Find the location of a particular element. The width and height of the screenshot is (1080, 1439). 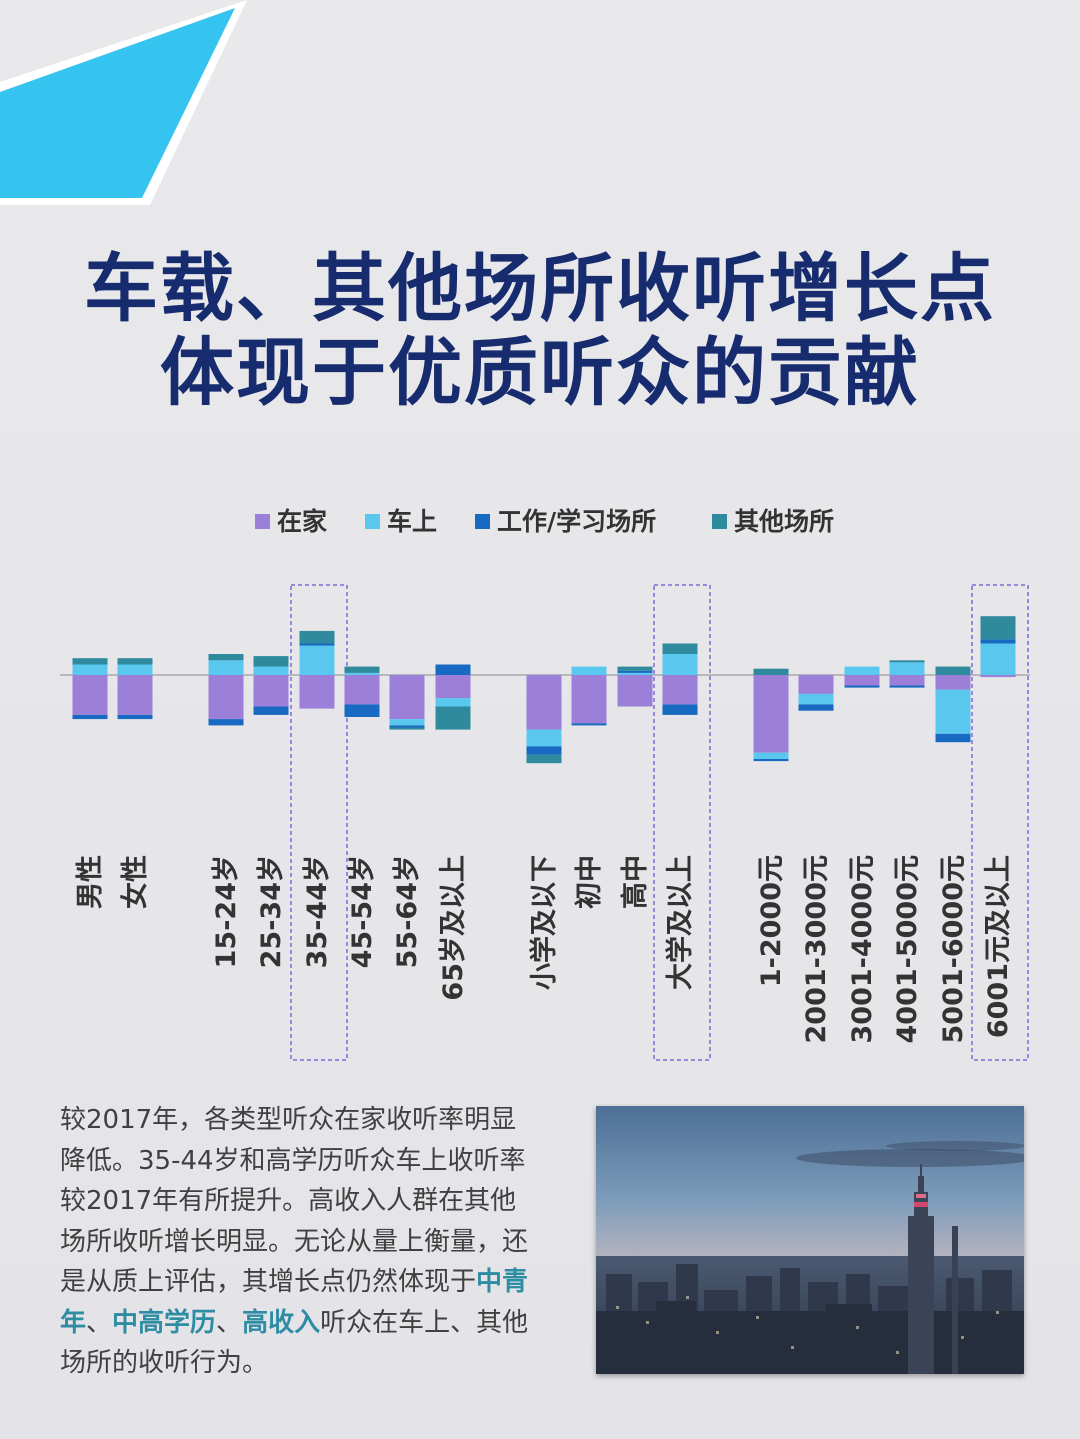

category-label-高中: 高中 is located at coordinates (635, 882).